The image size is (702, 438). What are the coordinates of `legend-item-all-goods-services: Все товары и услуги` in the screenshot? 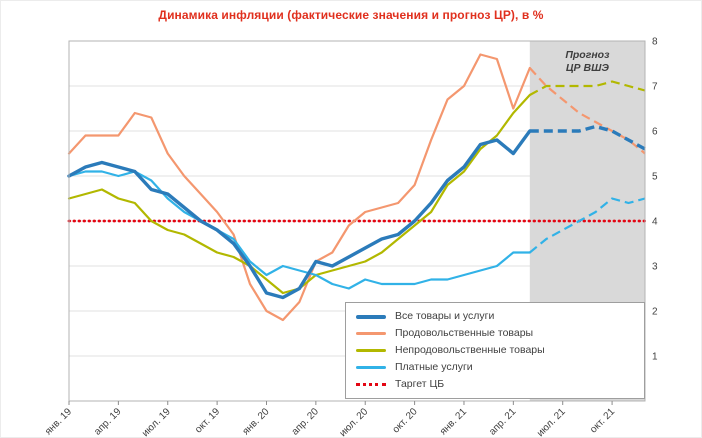 It's located at (495, 316).